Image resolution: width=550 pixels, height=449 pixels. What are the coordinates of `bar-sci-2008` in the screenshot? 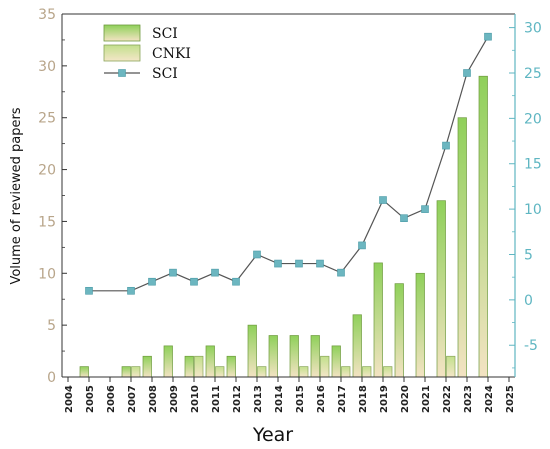 It's located at (147, 366).